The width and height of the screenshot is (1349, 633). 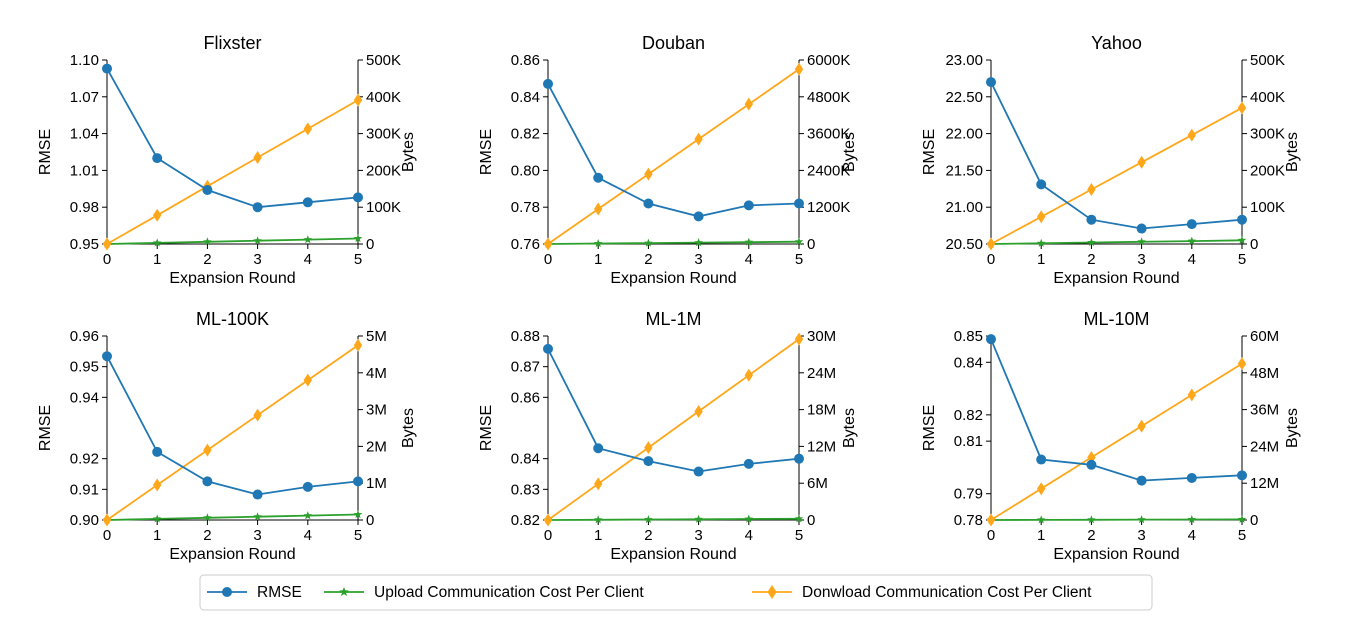 I want to click on y-tick-label: 0.84, so click(x=525, y=97).